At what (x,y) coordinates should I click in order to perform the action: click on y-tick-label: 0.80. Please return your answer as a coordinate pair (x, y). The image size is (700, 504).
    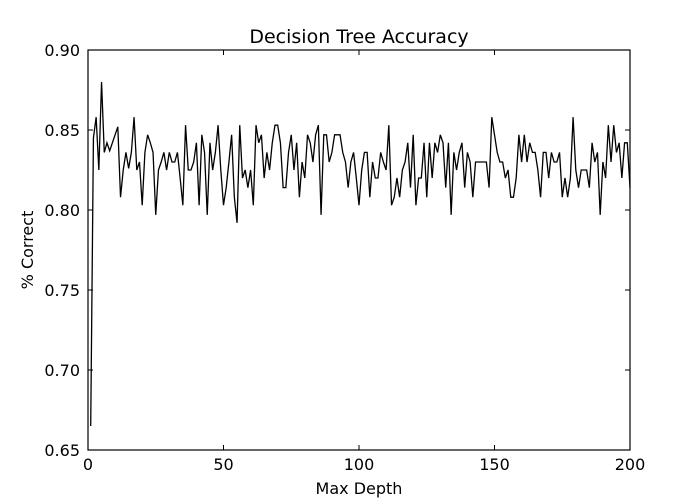
    Looking at the image, I should click on (62, 210).